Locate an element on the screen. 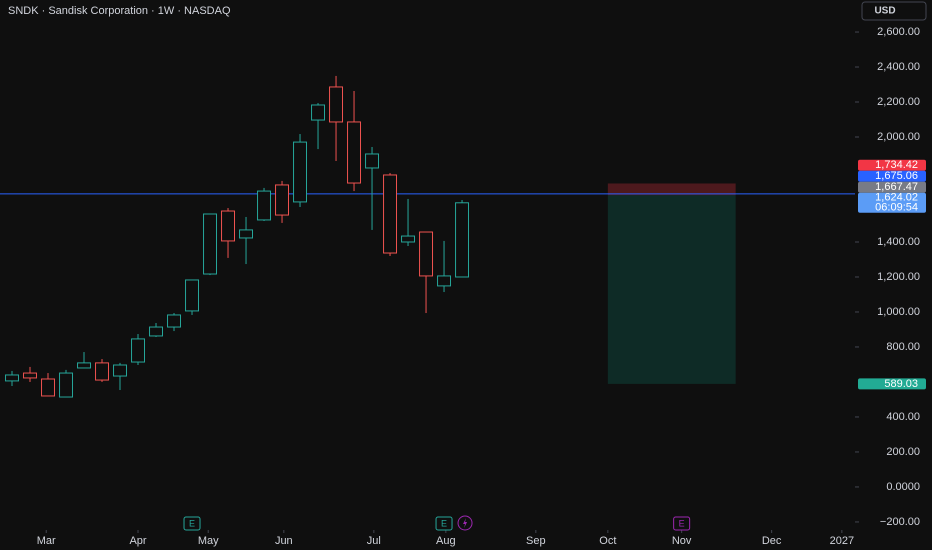 This screenshot has width=932, height=550. price-label: 1,667.47 is located at coordinates (896, 187).